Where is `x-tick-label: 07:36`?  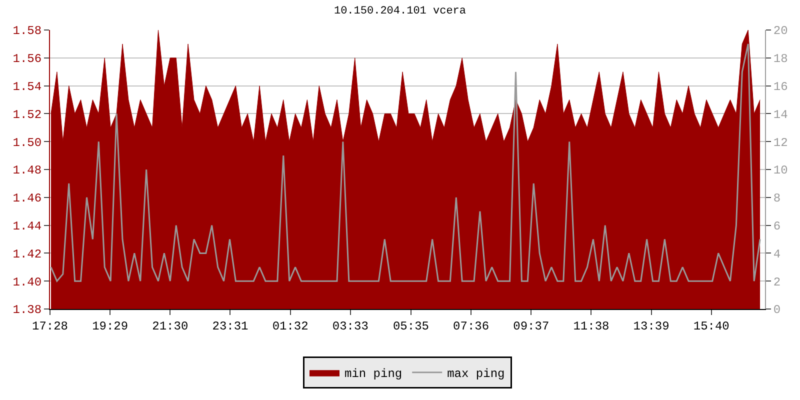 x-tick-label: 07:36 is located at coordinates (471, 326).